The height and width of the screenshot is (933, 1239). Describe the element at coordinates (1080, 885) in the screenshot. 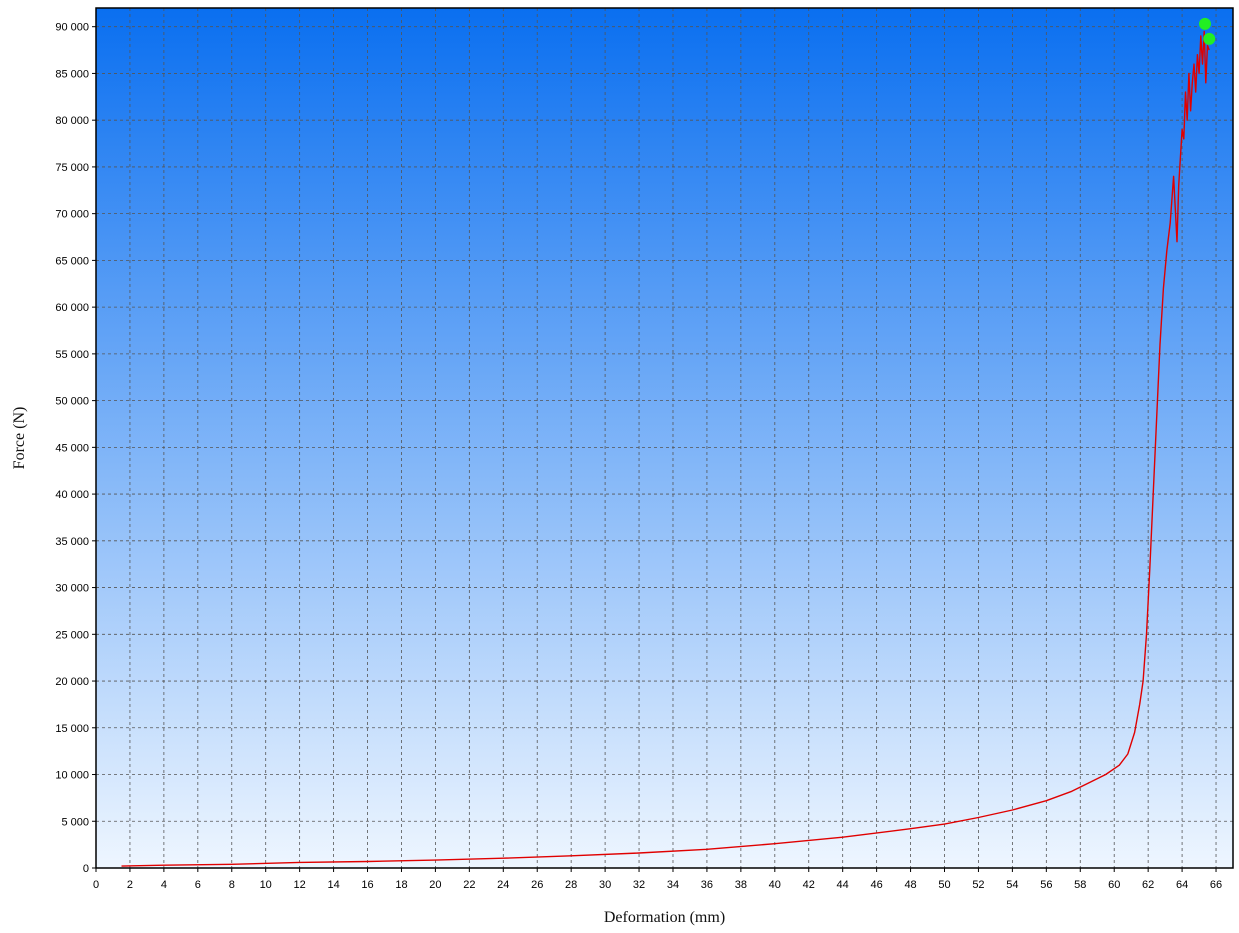

I see `x-tick-label: 58` at that location.